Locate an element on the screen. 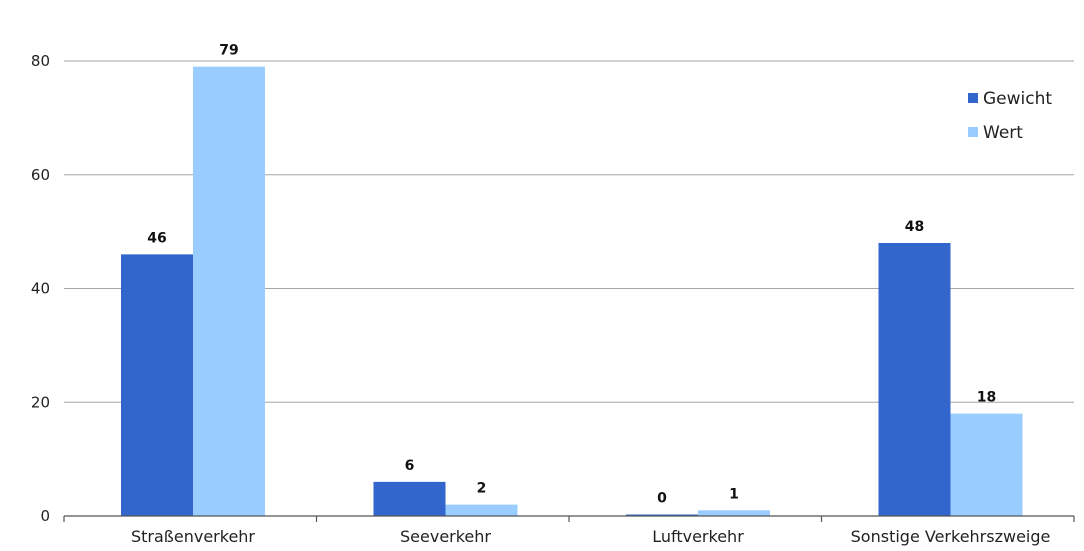  y-tick-label: 40 is located at coordinates (40, 289).